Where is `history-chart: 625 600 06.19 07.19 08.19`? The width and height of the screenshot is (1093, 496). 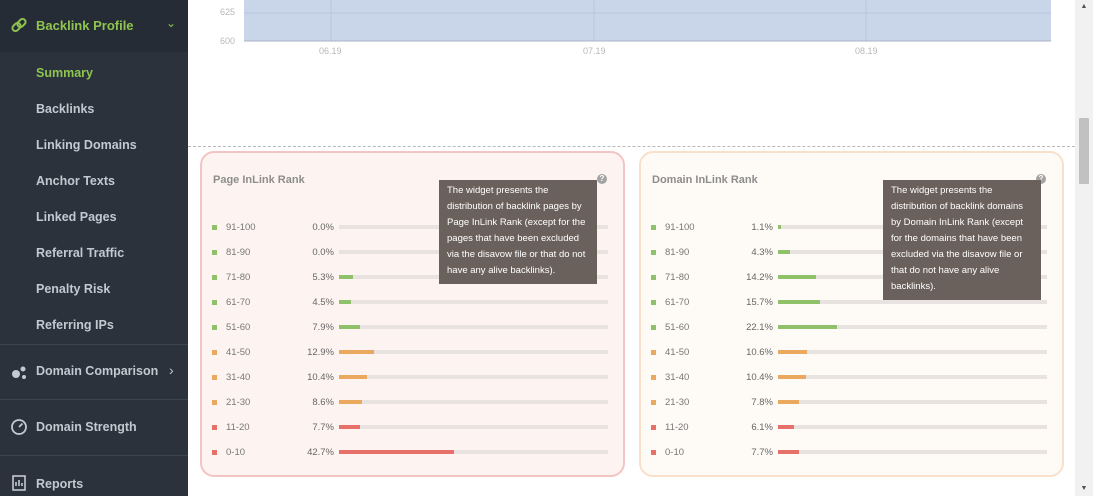
history-chart: 625 600 06.19 07.19 08.19 is located at coordinates (631, 30).